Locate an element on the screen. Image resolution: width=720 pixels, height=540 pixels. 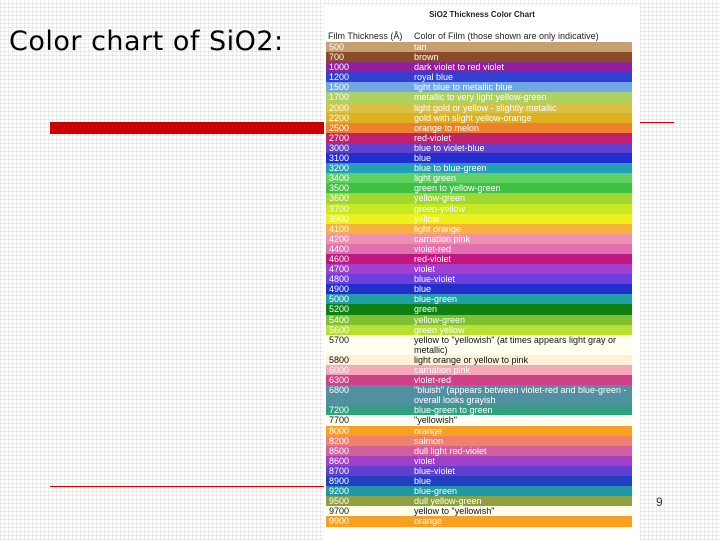
chart-row: 3600 yellow-green is located at coordinates (479, 198).